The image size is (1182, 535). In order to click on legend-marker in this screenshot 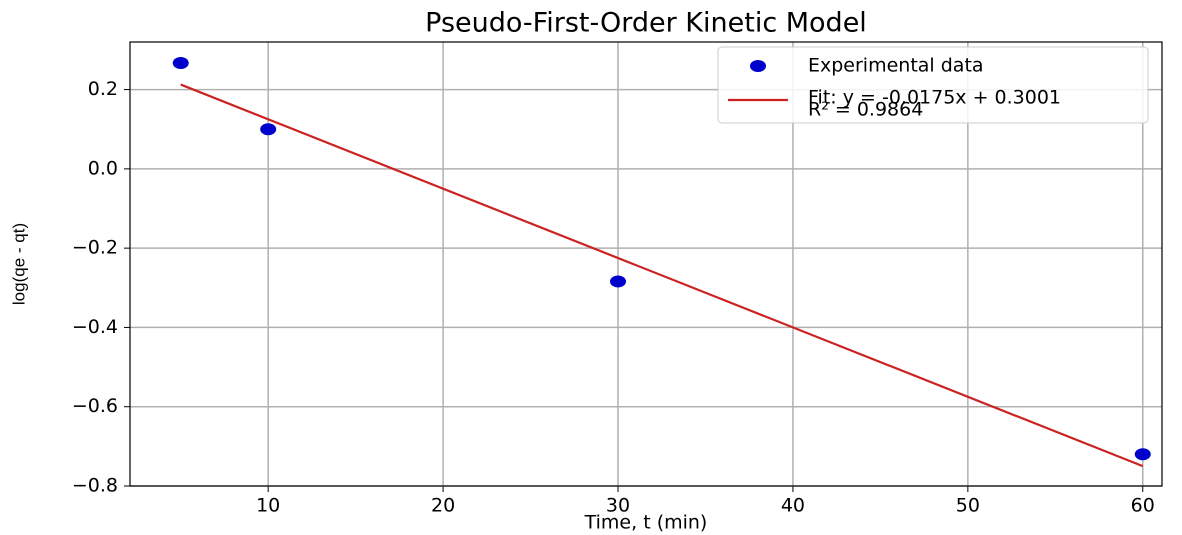, I will do `click(758, 66)`.